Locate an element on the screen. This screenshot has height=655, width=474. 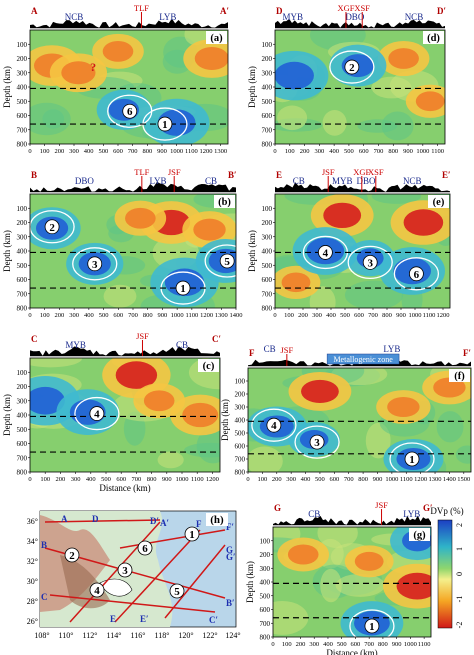
y-tick-label: 500 is located at coordinates (265, 596).